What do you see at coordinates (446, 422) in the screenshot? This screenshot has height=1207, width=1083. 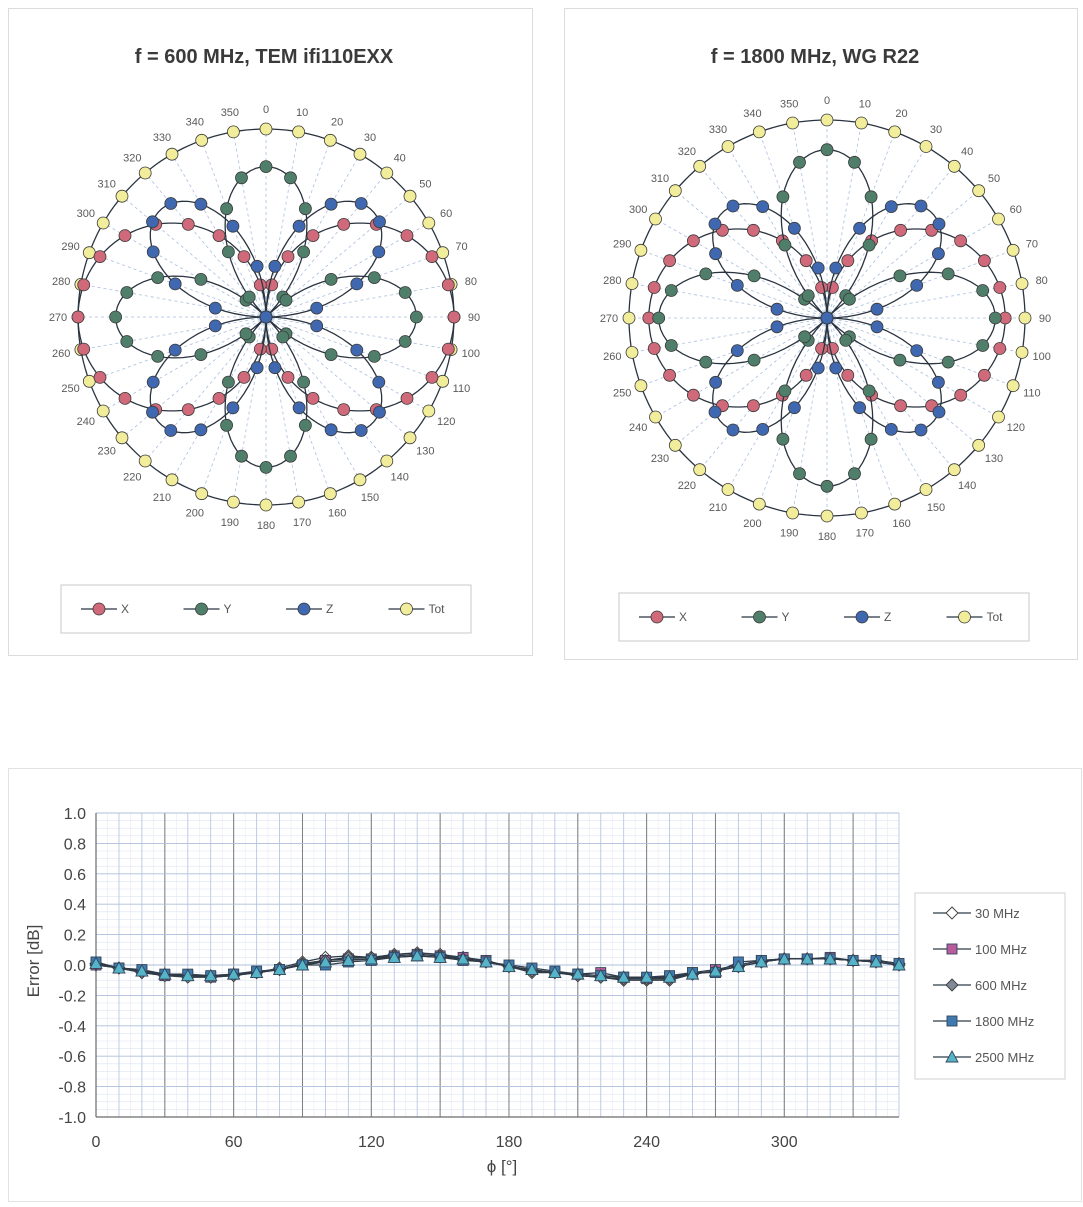 I see `angle-label-120: 120` at bounding box center [446, 422].